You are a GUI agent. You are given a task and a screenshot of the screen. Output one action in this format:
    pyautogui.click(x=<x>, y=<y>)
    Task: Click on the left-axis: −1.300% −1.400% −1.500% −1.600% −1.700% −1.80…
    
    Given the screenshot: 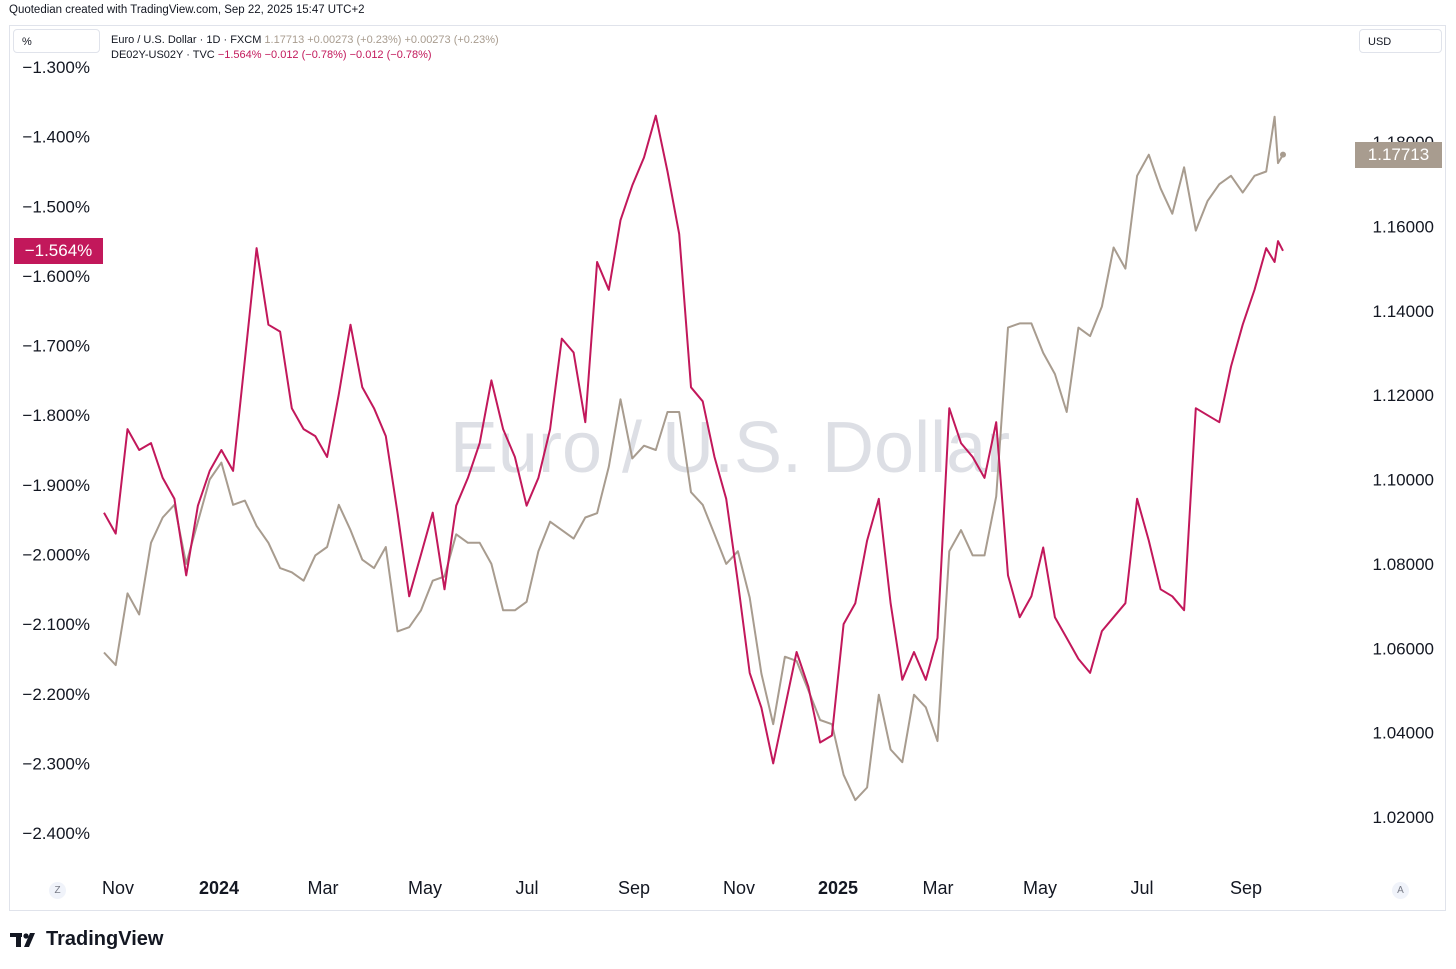 What is the action you would take?
    pyautogui.click(x=56, y=450)
    